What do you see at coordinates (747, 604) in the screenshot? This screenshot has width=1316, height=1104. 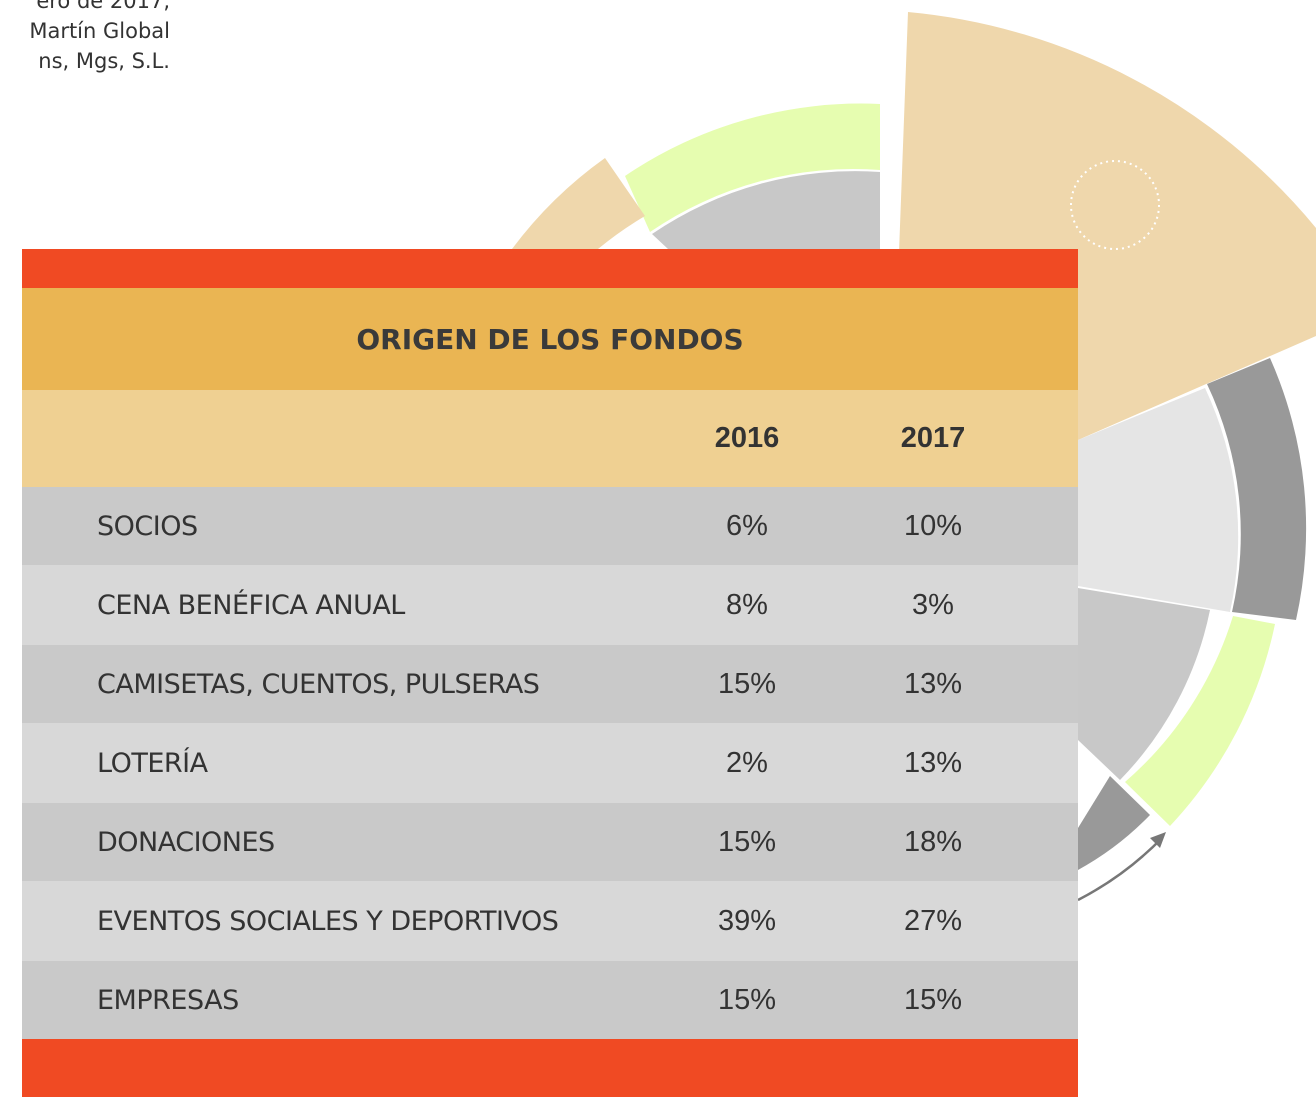 I see `cell: 8%` at bounding box center [747, 604].